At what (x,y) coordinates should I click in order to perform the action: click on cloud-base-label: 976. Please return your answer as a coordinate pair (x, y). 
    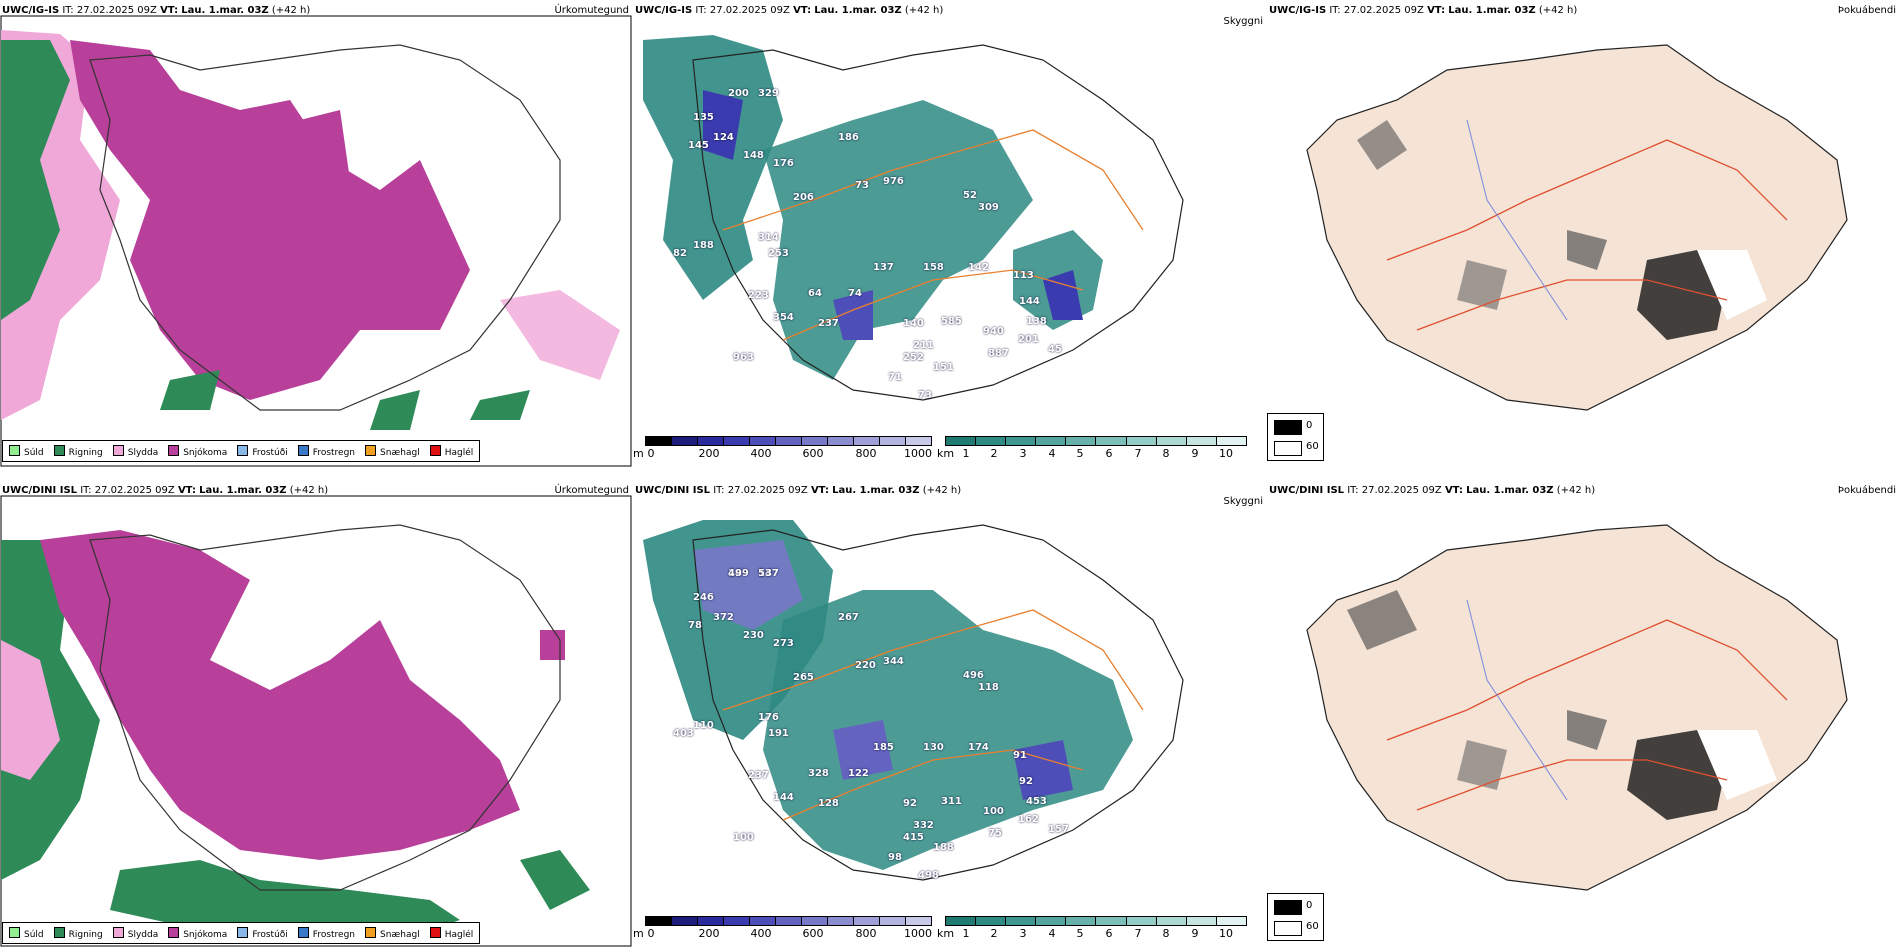
    Looking at the image, I should click on (893, 181).